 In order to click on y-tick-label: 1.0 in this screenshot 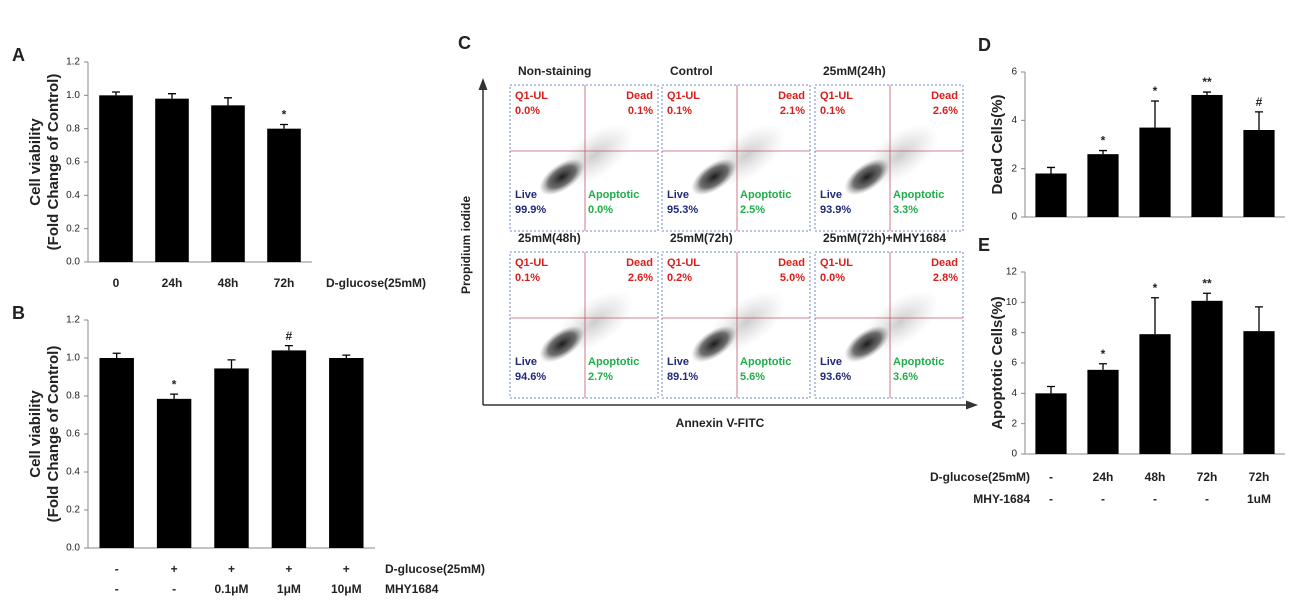, I will do `click(73, 358)`.